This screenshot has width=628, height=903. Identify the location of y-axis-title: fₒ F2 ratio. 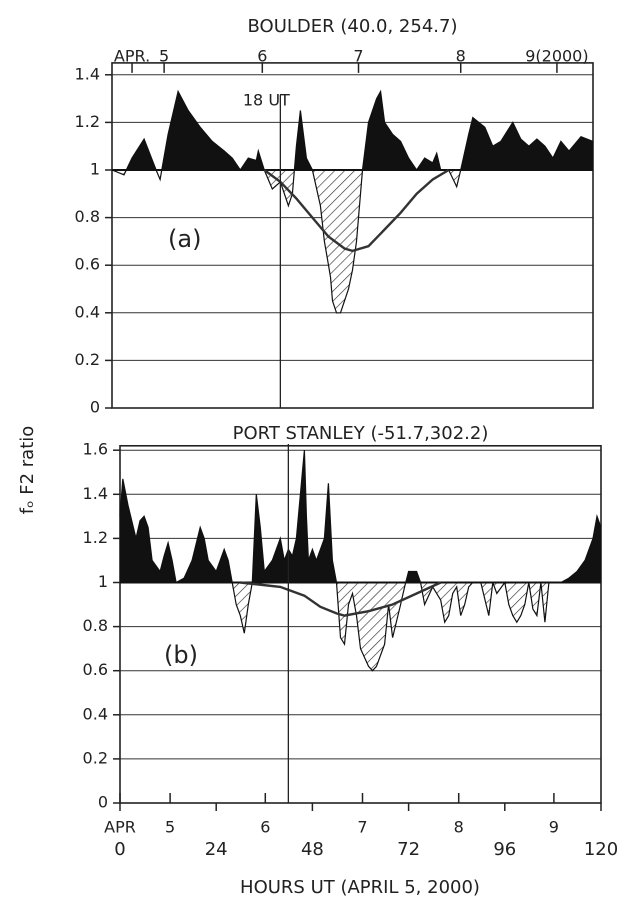
(27, 470).